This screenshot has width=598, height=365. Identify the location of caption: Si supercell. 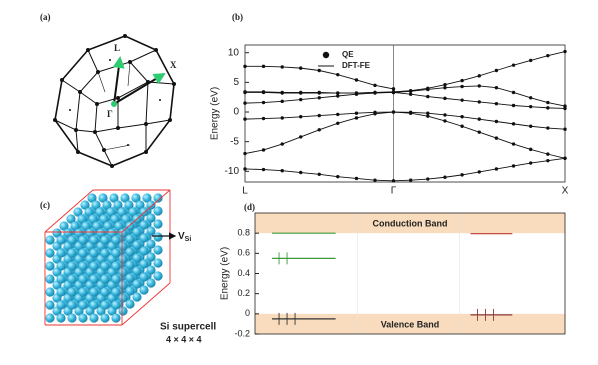
(188, 327).